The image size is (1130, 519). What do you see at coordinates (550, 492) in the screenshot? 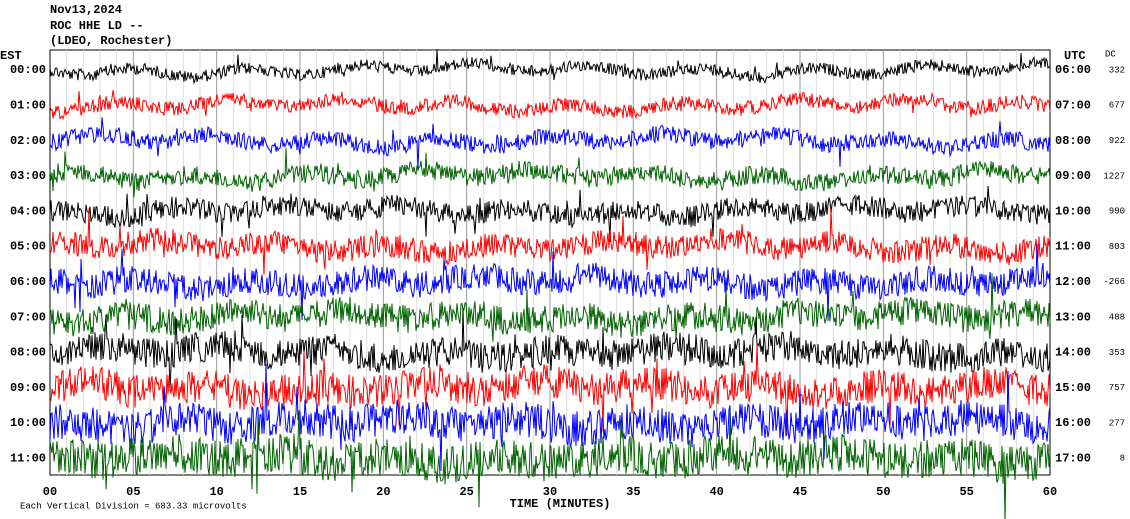
I see `x-tick-label: 30` at bounding box center [550, 492].